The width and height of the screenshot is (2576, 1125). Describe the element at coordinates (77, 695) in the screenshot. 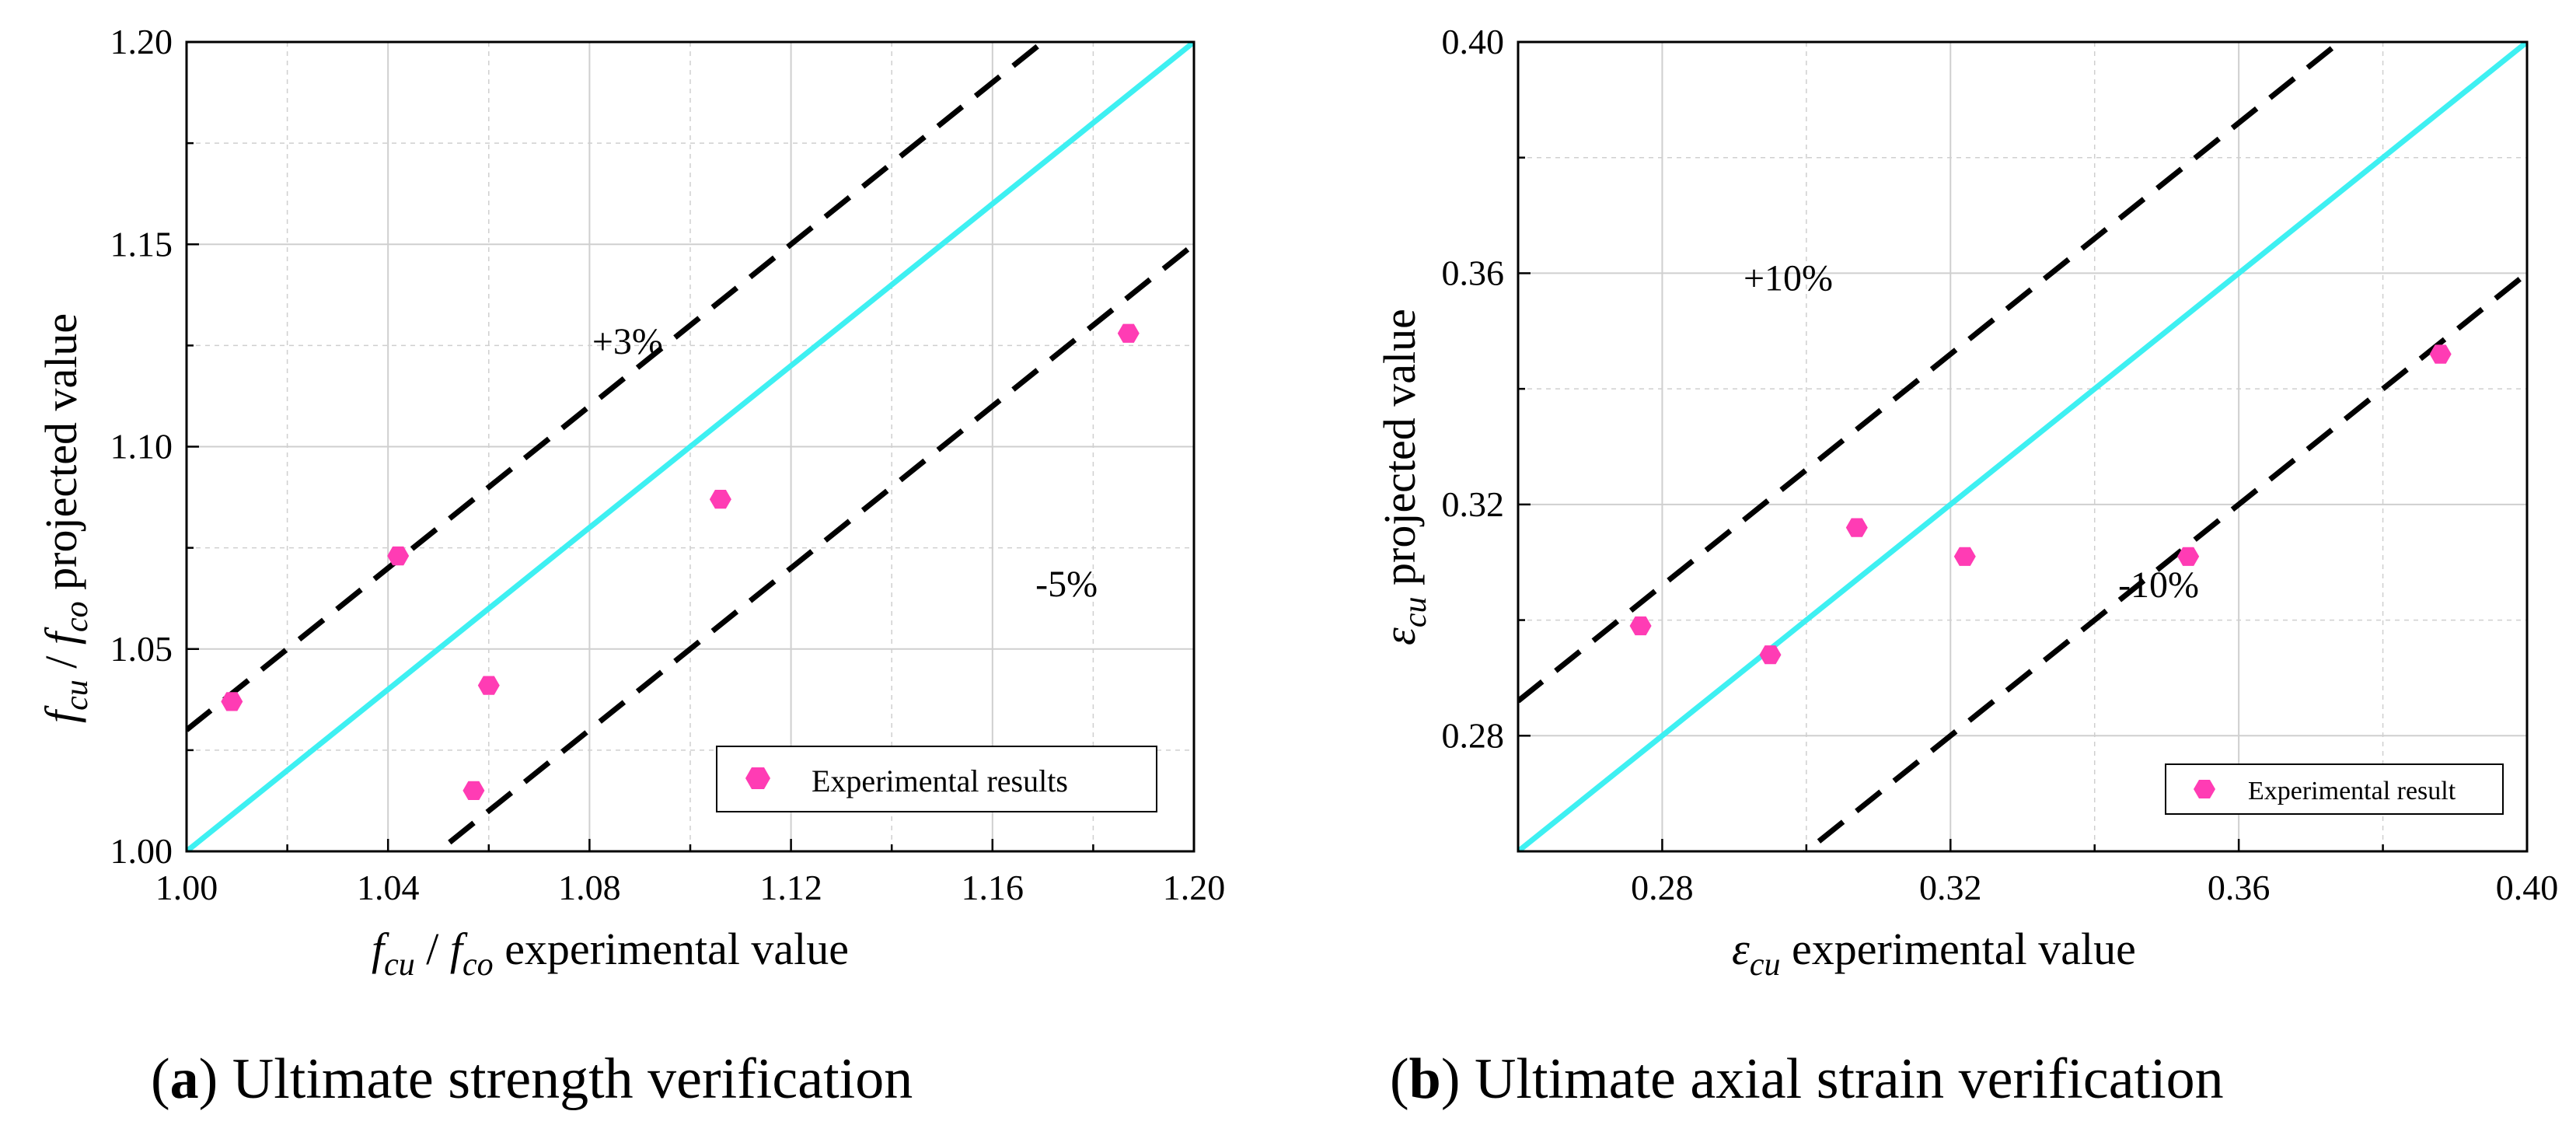

I see `y-axis-sub1-a: cu` at that location.